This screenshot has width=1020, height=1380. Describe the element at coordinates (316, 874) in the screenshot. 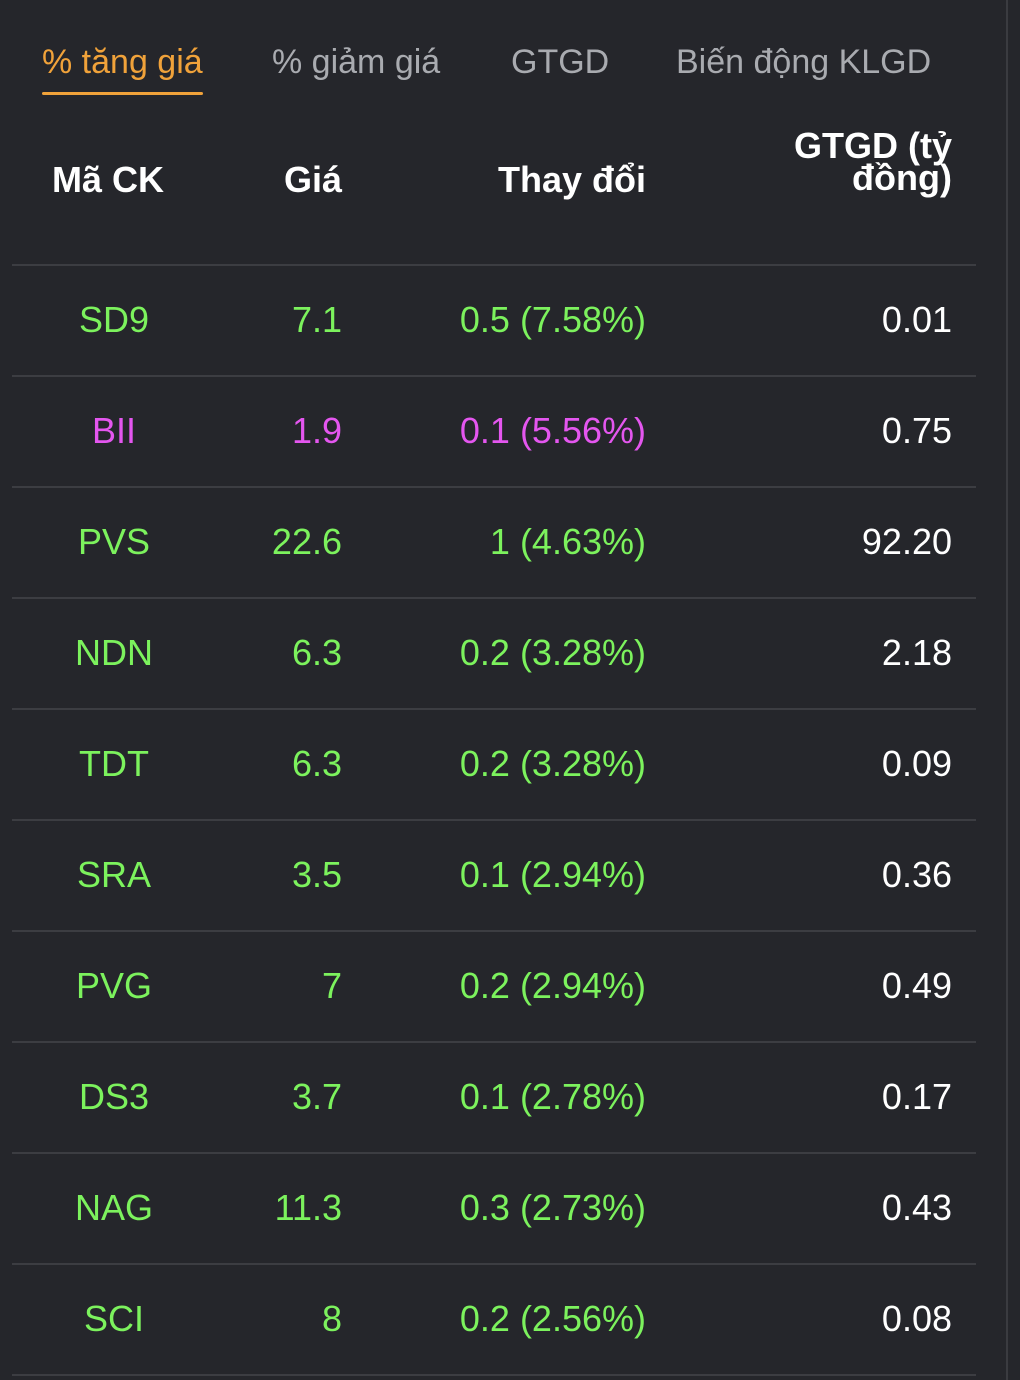

I see `stock-price: 3.5` at that location.